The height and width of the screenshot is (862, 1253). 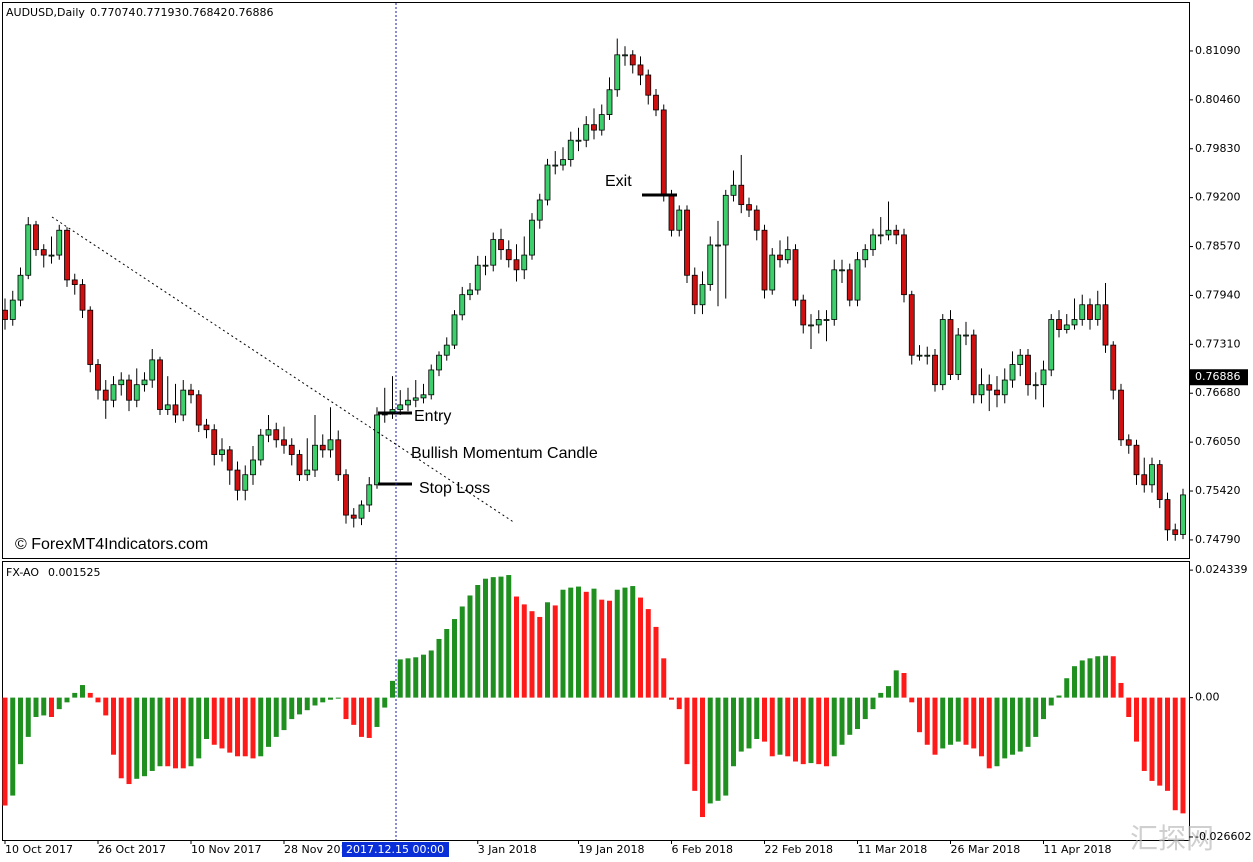 I want to click on y-tick-label: 0.024339, so click(x=1221, y=569).